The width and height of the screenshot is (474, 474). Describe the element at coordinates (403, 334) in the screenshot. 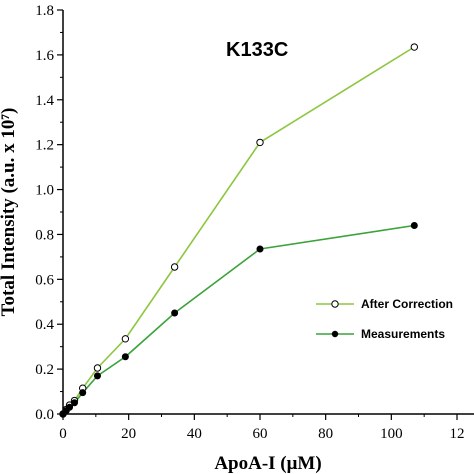

I see `legend-label-measurements: Measurements` at that location.